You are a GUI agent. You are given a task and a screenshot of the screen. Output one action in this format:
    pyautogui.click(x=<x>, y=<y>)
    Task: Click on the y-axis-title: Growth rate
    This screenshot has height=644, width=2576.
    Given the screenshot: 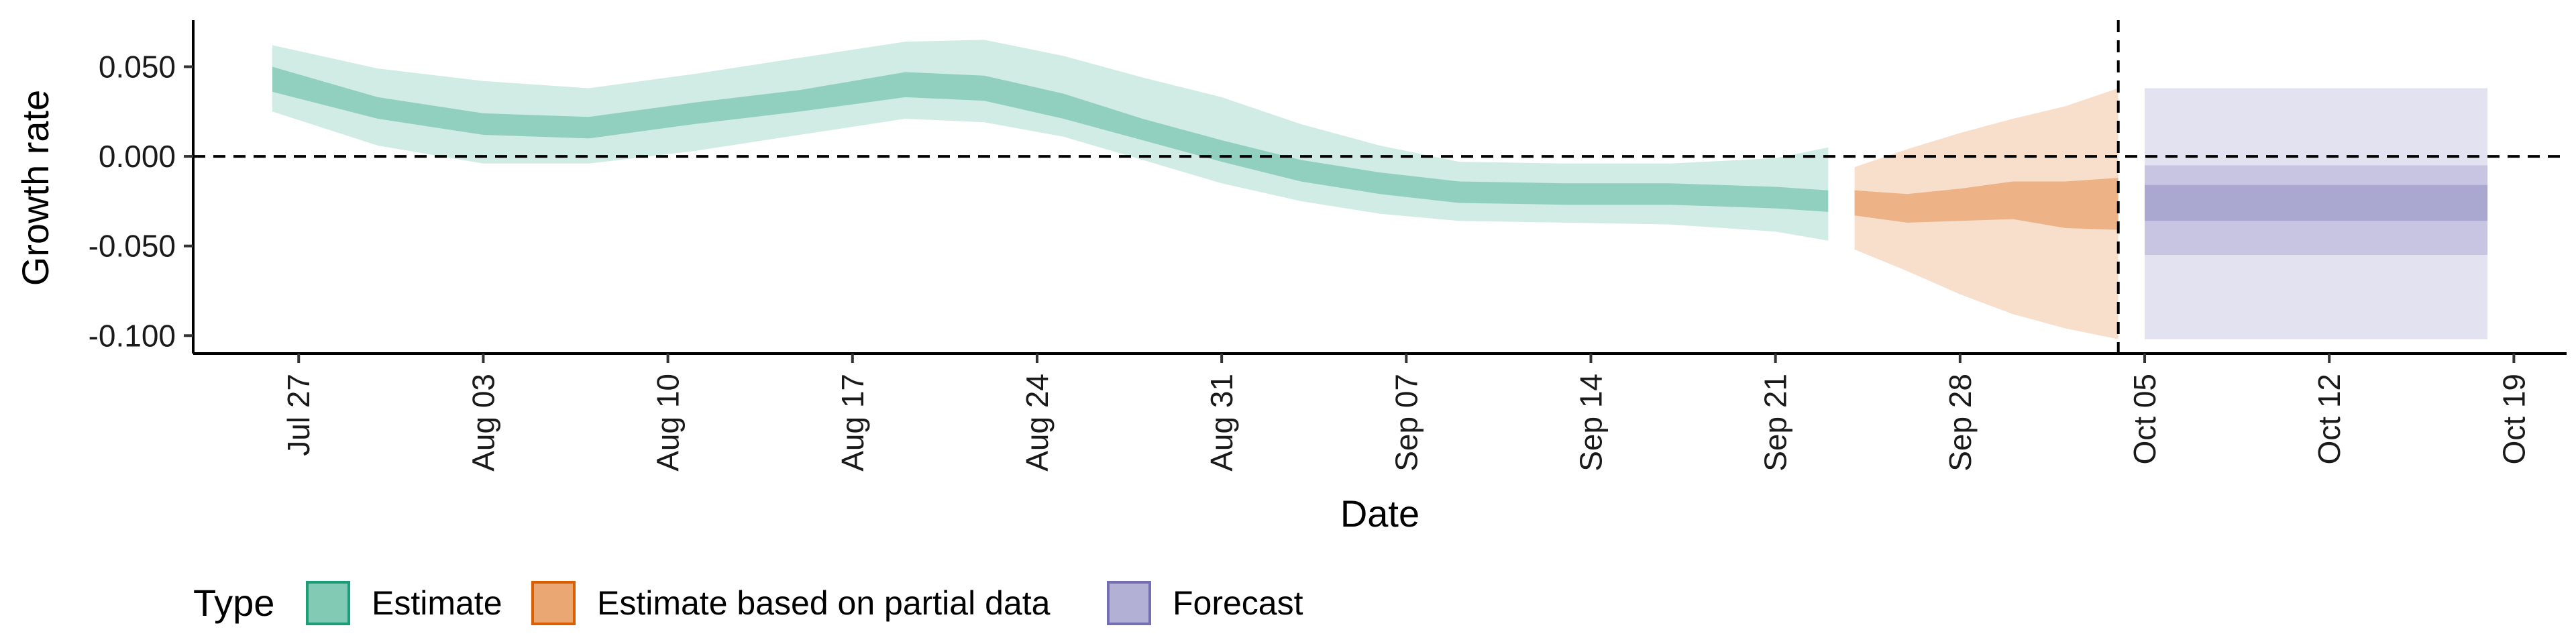 What is the action you would take?
    pyautogui.click(x=35, y=188)
    